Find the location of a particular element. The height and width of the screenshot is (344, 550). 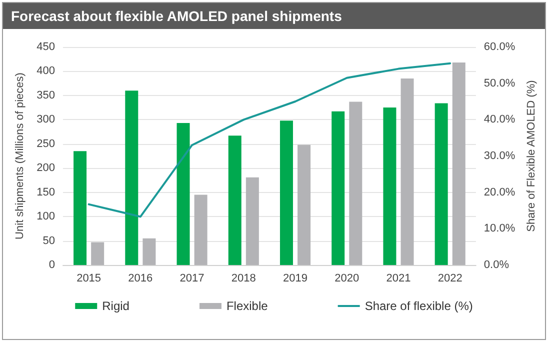

legend-label: Share of flexible (%) is located at coordinates (418, 306).